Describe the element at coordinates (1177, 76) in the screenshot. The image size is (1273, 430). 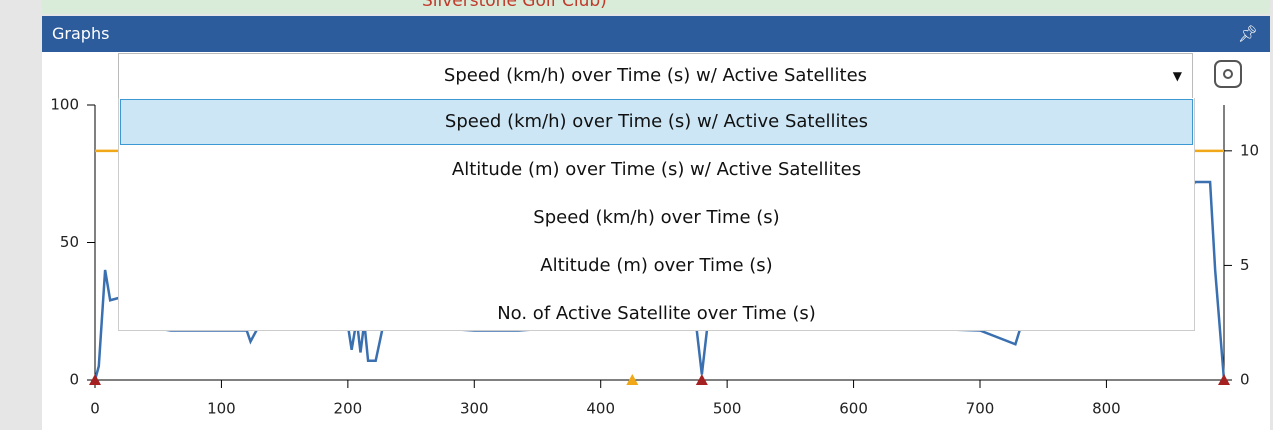
I see `dropdown-arrow: ▼` at that location.